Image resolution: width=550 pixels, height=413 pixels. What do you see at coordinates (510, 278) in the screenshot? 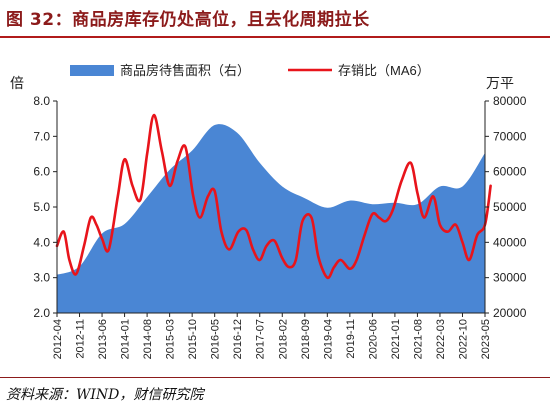
I see `right-tick-label: 30000` at bounding box center [510, 278].